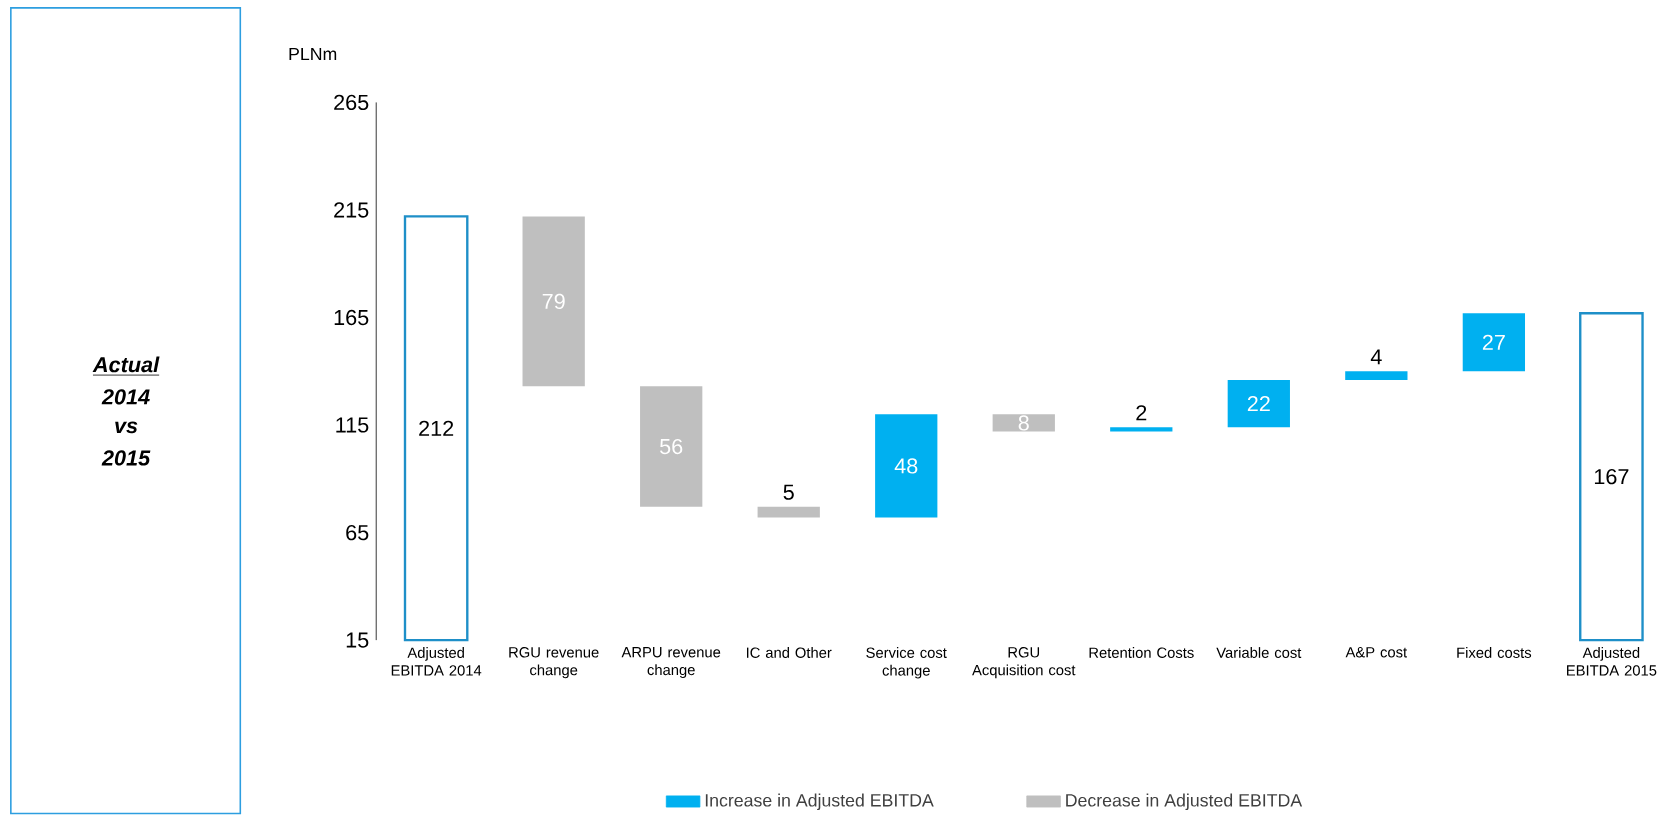  I want to click on x-tick-label: Retention Costs, so click(1141, 652).